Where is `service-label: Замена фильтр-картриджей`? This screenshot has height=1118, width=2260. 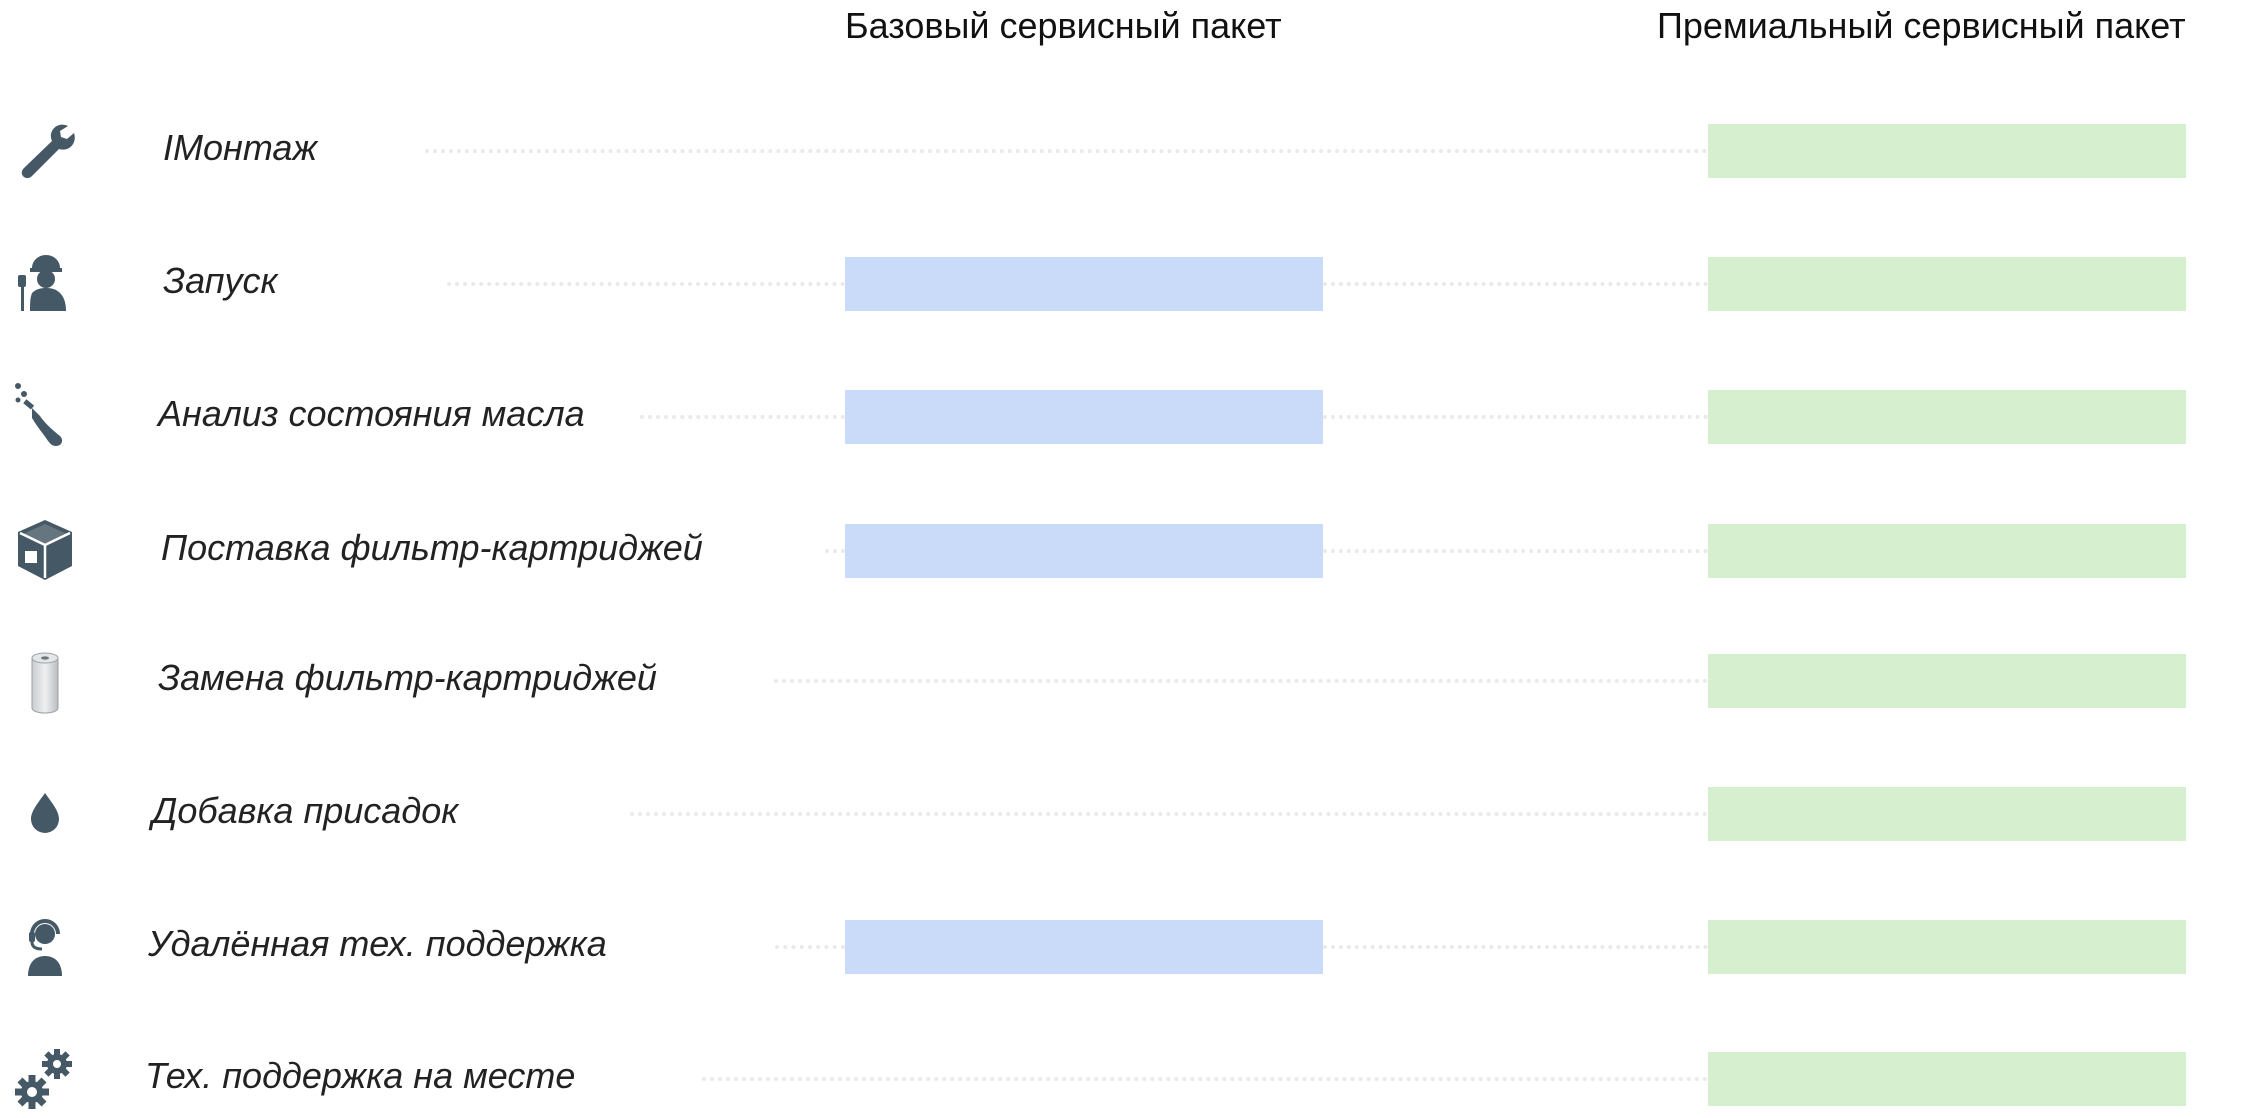 service-label: Замена фильтр-картриджей is located at coordinates (407, 677).